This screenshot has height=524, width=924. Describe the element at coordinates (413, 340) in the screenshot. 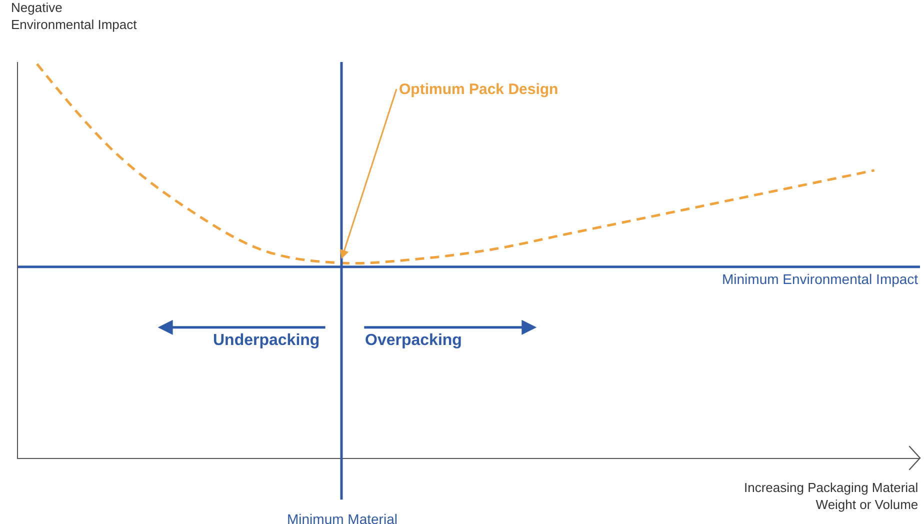

I see `annotation: Overpacking` at that location.